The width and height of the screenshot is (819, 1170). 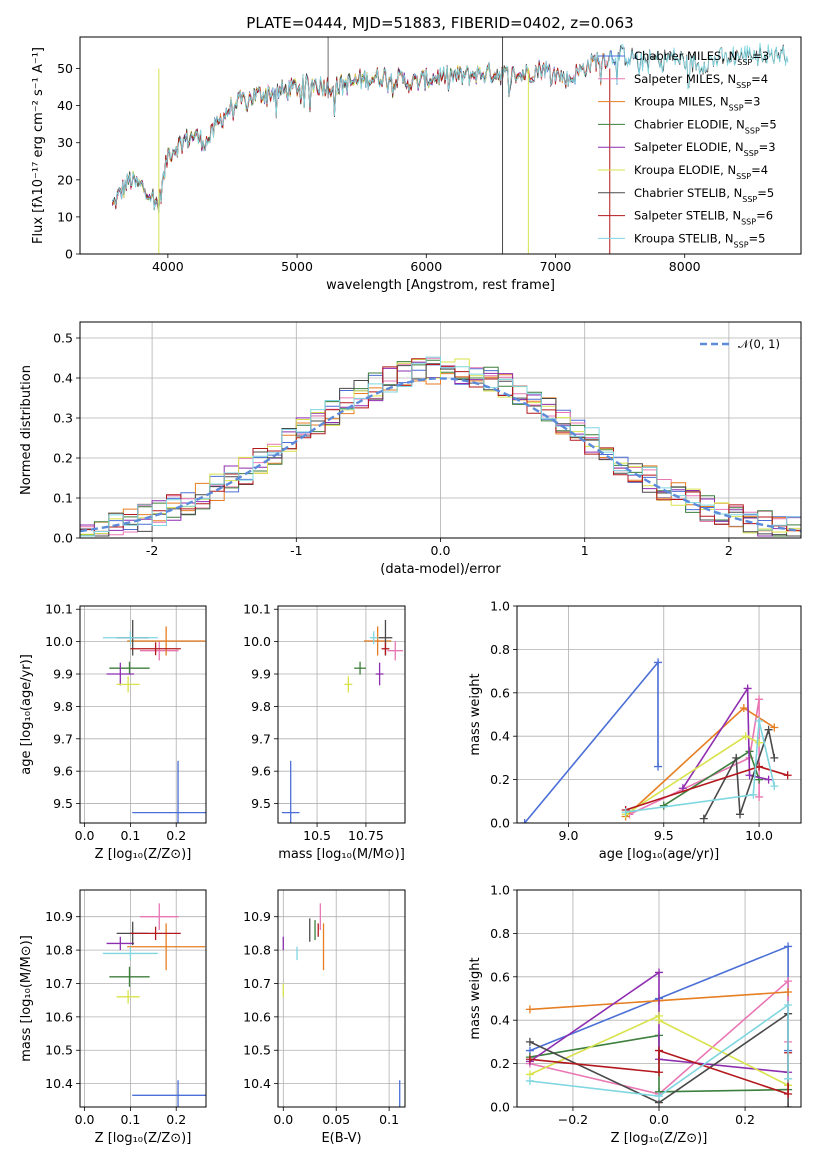 I want to click on x-tick-label: 0.1, so click(x=130, y=835).